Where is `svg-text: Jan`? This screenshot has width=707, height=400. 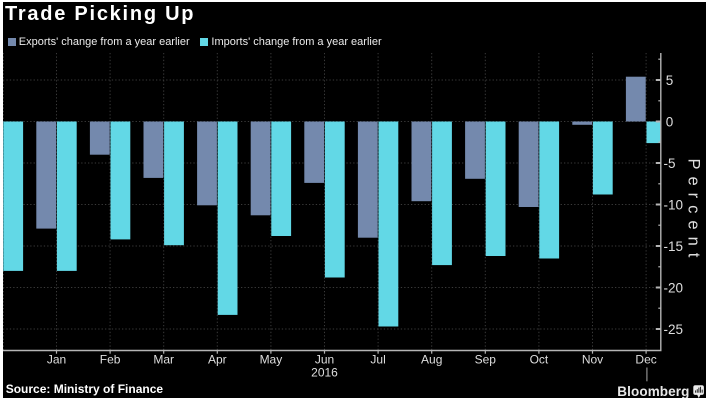
svg-text: Jan is located at coordinates (56, 360).